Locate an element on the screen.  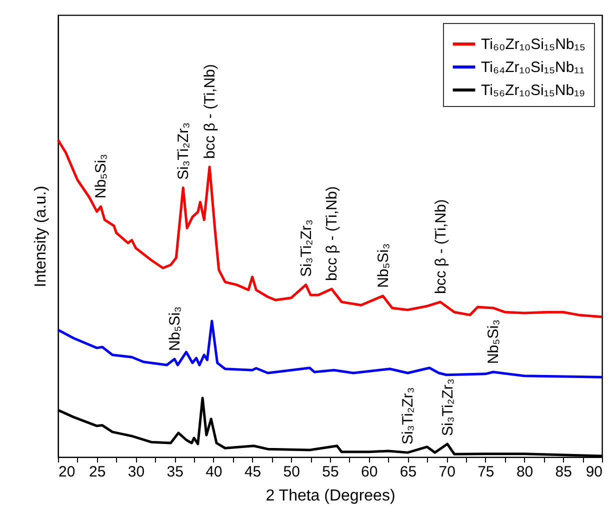
x-tick-label: 45 is located at coordinates (253, 472).